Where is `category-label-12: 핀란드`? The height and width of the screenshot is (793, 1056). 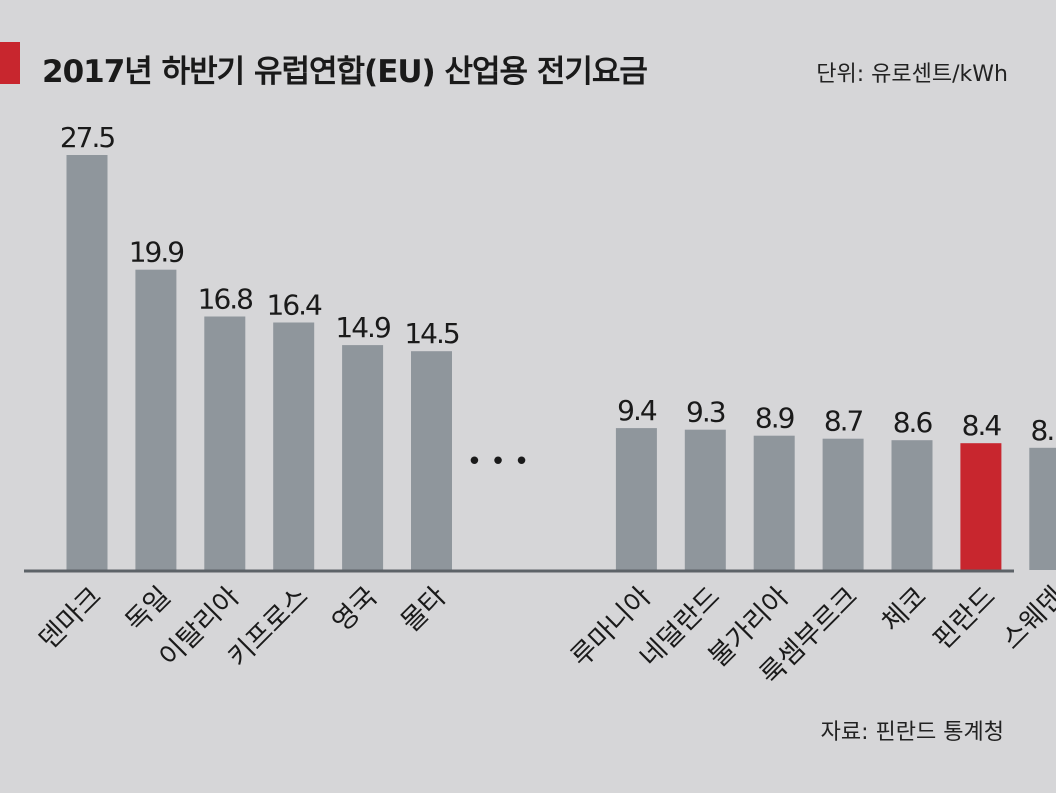 category-label-12: 핀란드 is located at coordinates (964, 618).